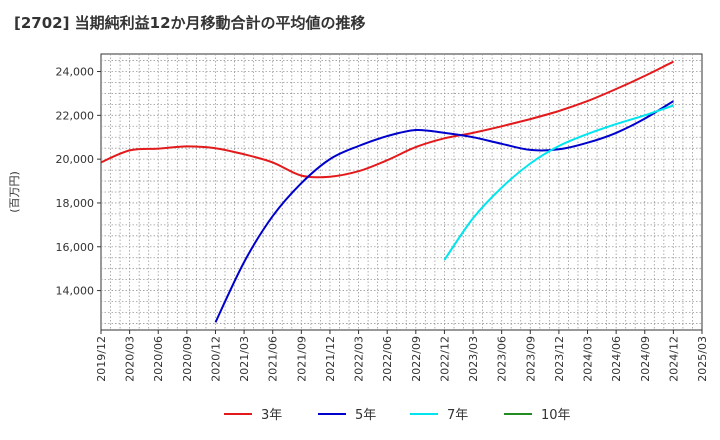  Describe the element at coordinates (473, 359) in the screenshot. I see `x-tick-label: 2023/03` at that location.